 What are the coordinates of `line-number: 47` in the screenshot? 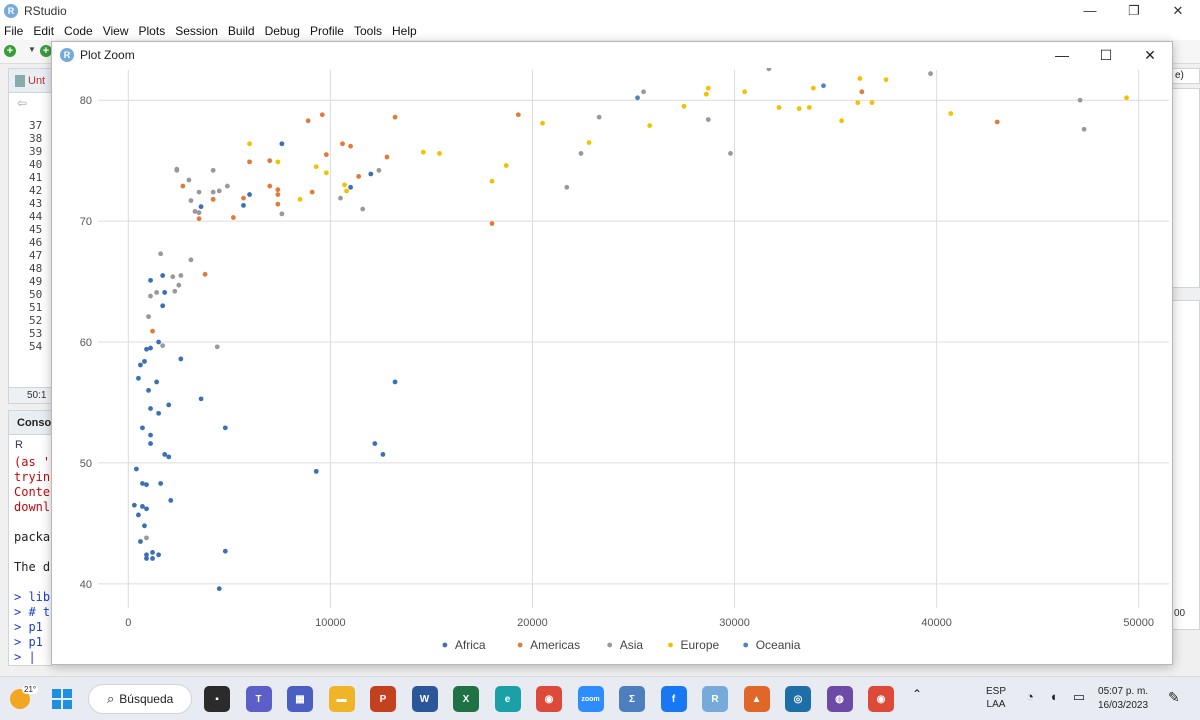 It's located at (36, 255).